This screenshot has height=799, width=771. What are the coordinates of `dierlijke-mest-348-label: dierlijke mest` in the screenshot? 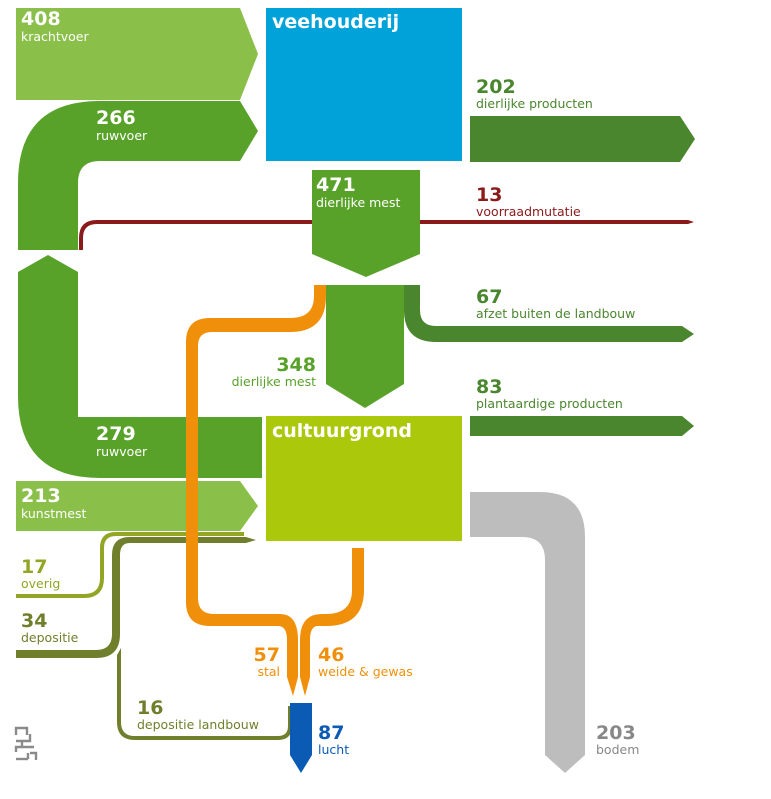 It's located at (274, 381).